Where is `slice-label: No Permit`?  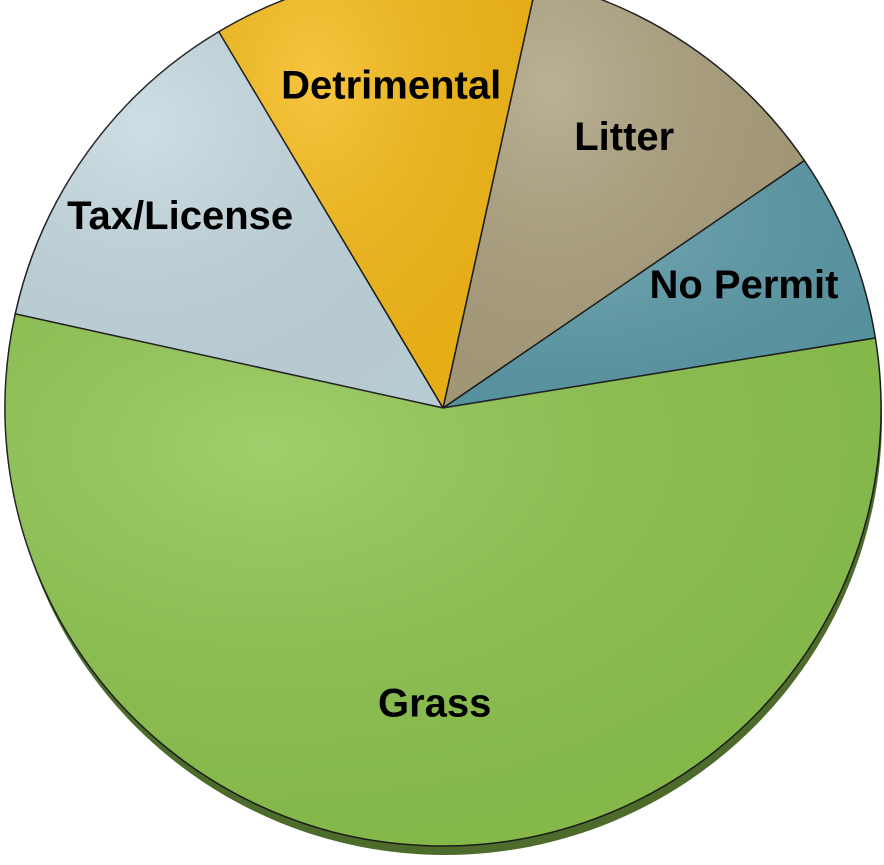 slice-label: No Permit is located at coordinates (743, 285).